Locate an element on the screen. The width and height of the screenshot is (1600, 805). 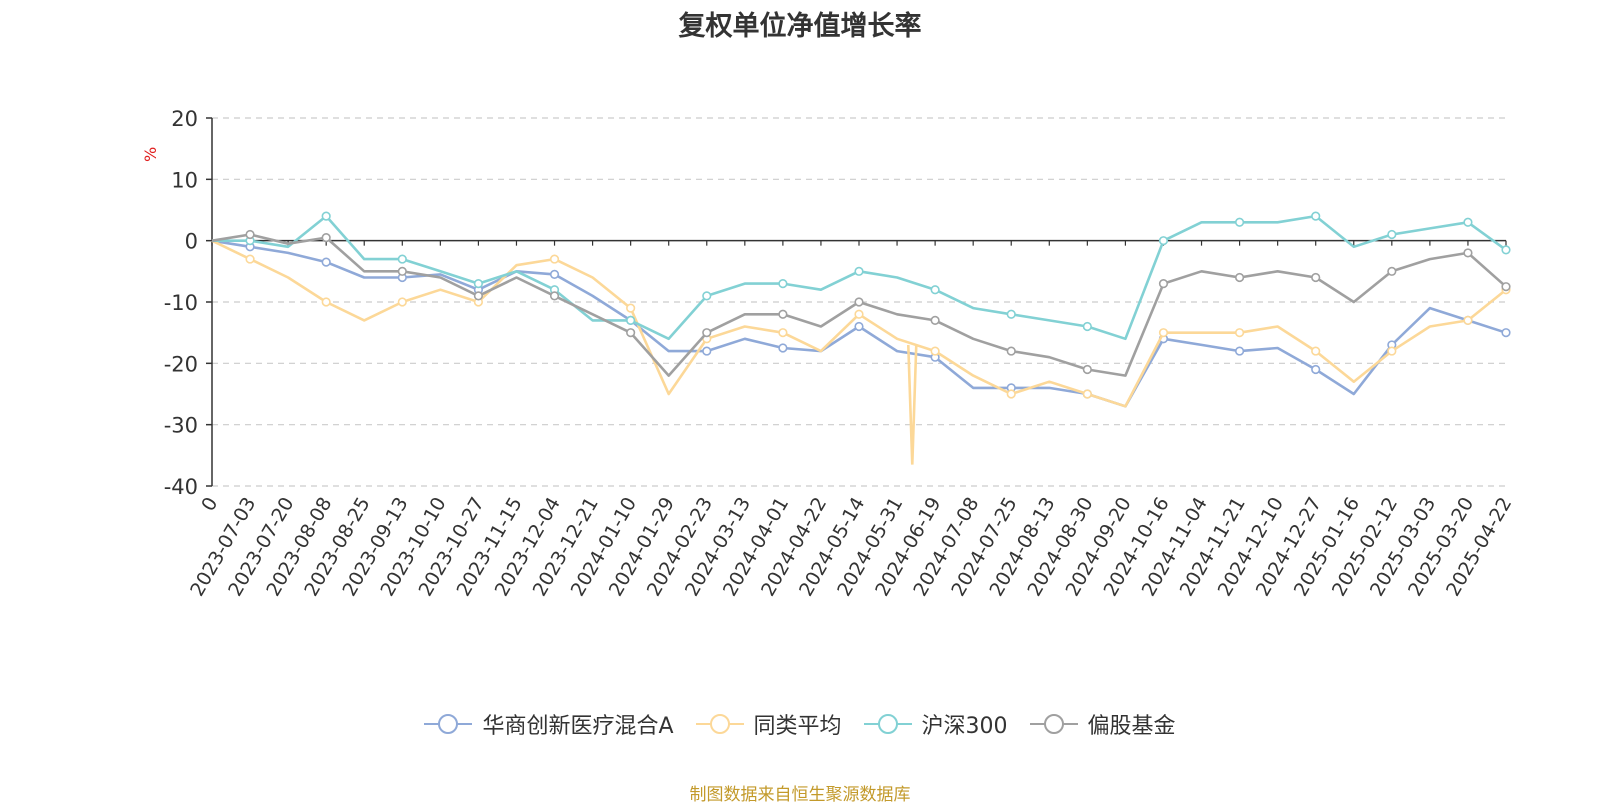
y-tick-label: 20 is located at coordinates (184, 119).